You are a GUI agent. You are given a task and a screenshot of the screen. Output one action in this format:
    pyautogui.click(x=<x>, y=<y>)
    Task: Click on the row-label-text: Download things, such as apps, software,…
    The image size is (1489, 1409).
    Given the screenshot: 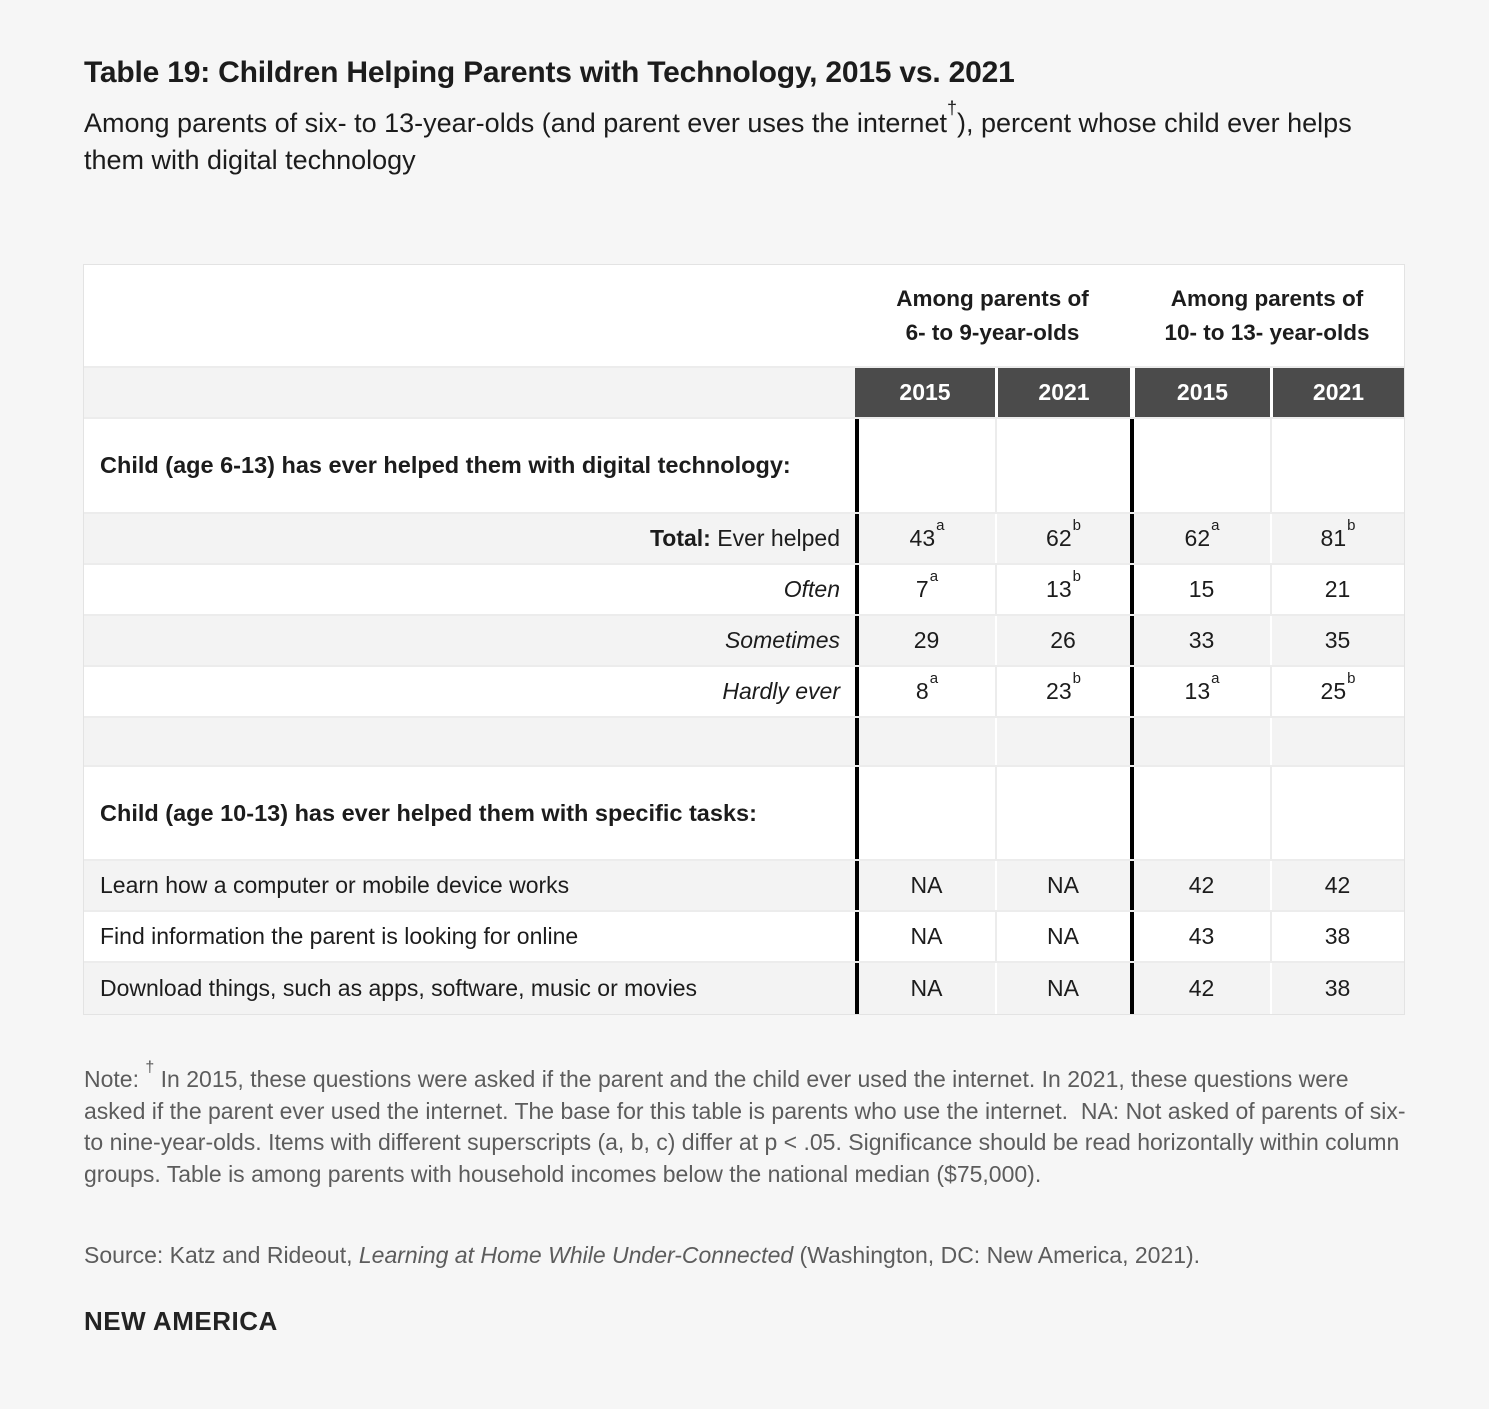 What is the action you would take?
    pyautogui.click(x=398, y=988)
    